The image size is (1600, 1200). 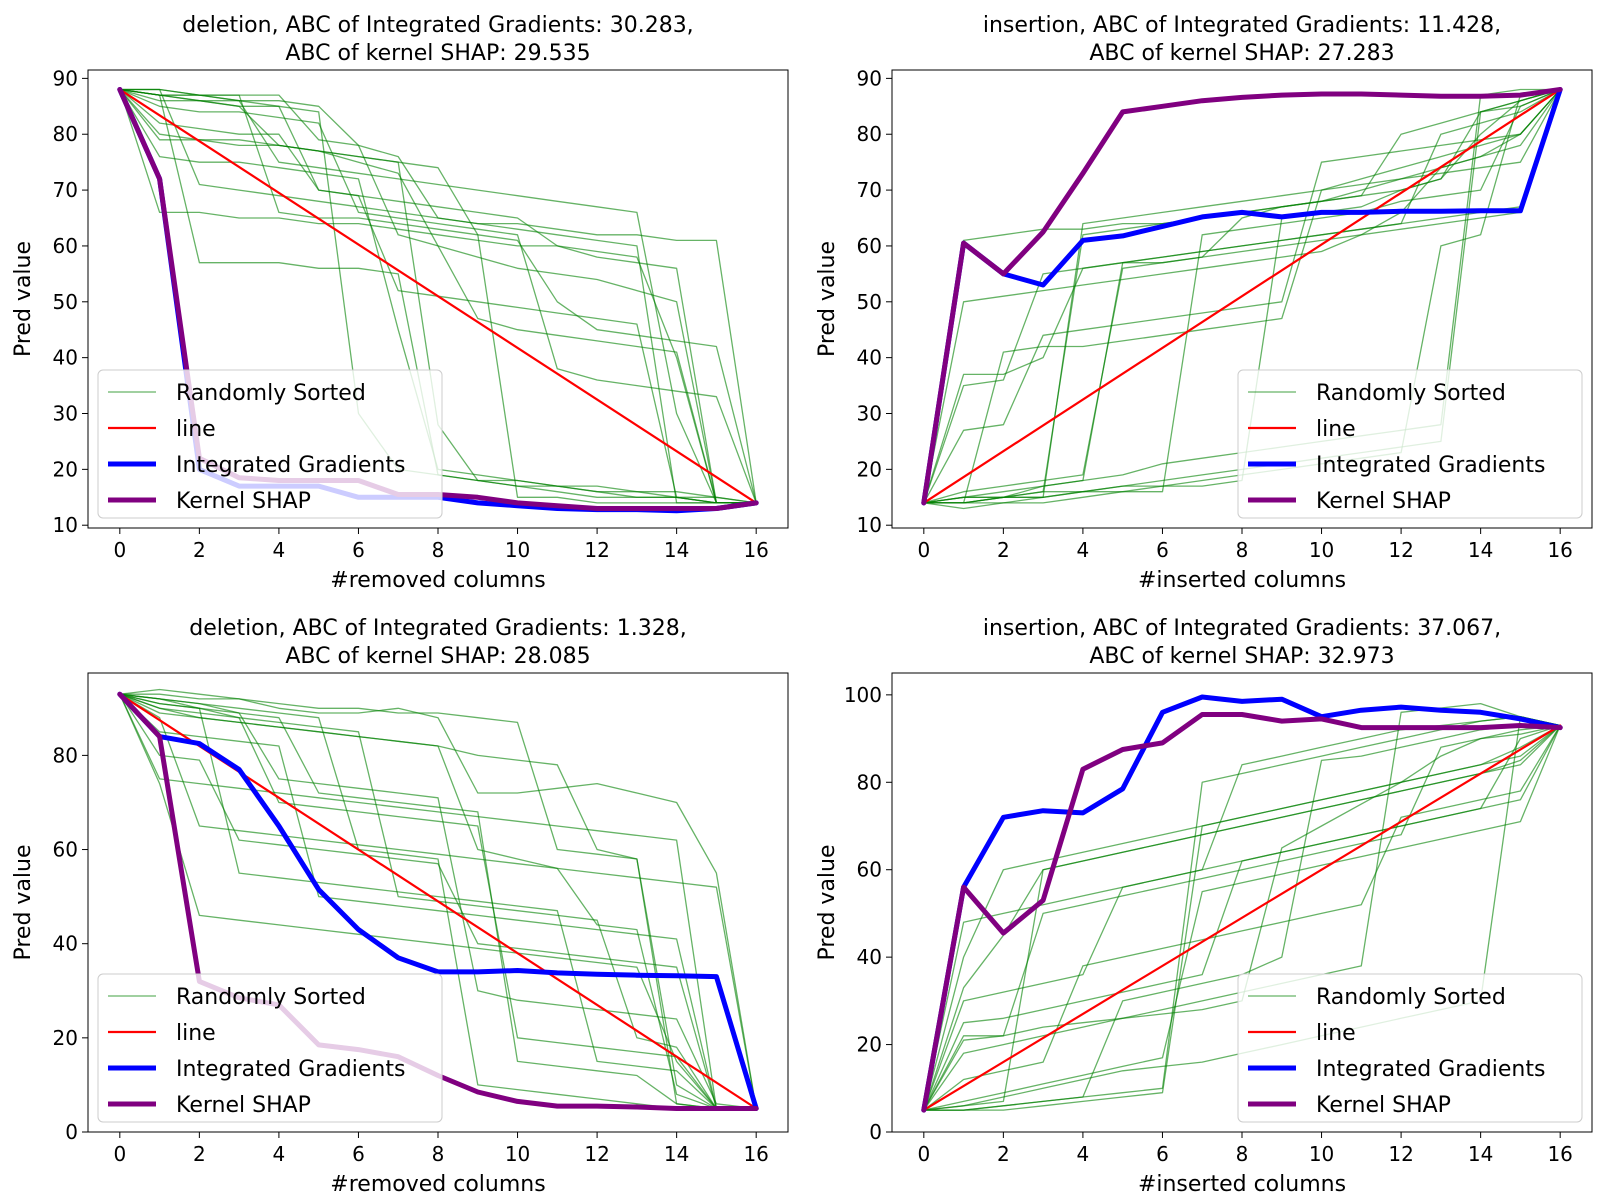 What do you see at coordinates (65, 414) in the screenshot?
I see `y-tick-label: 30` at bounding box center [65, 414].